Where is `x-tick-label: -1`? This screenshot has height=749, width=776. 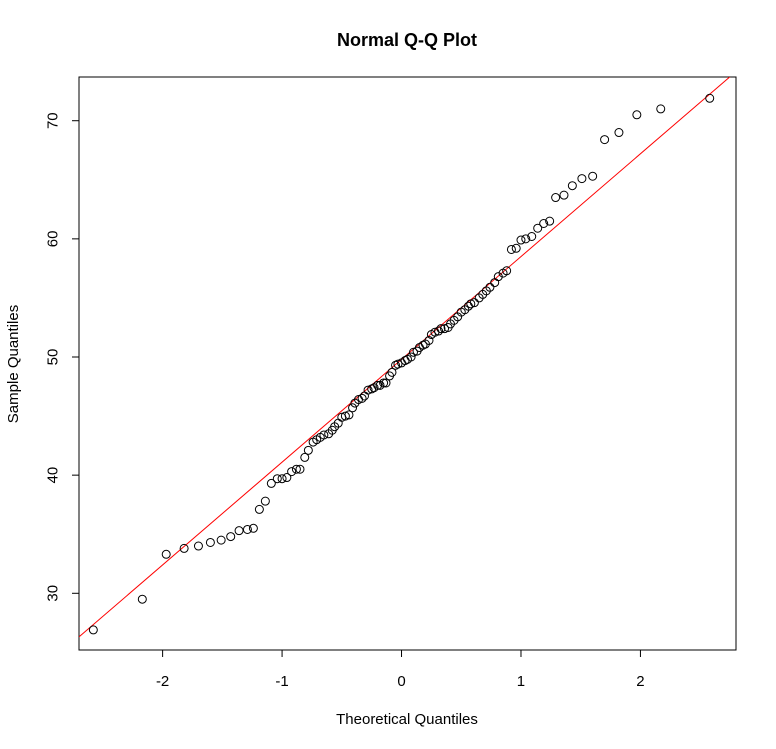
x-tick-label: -1 is located at coordinates (281, 681).